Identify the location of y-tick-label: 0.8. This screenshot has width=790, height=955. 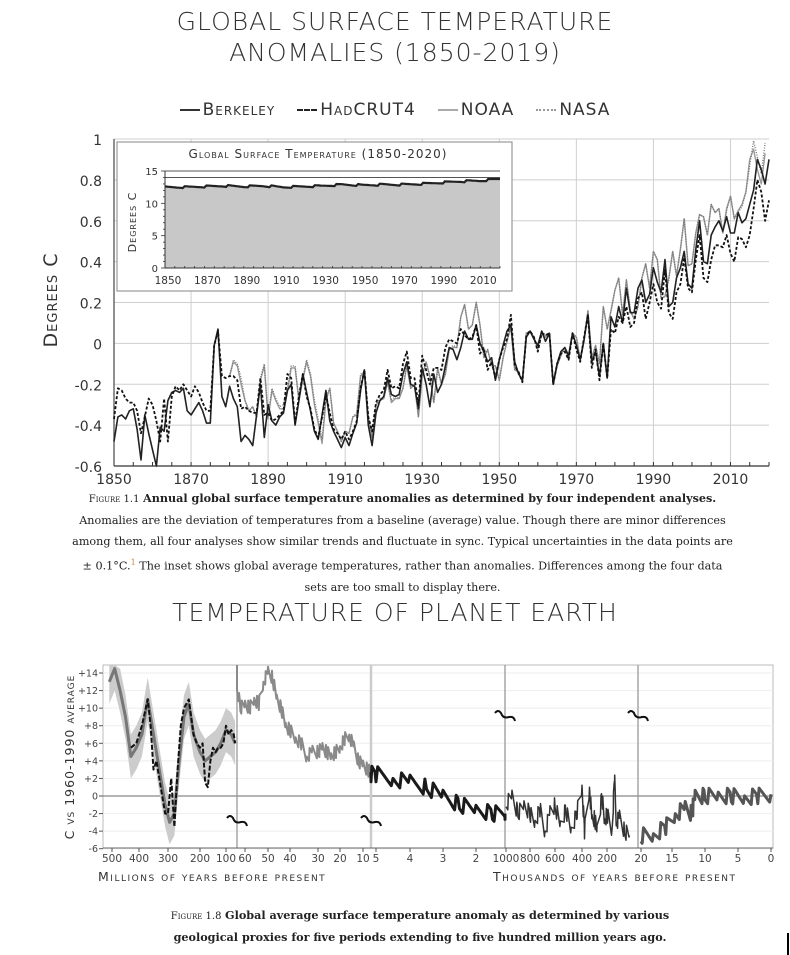
(91, 182).